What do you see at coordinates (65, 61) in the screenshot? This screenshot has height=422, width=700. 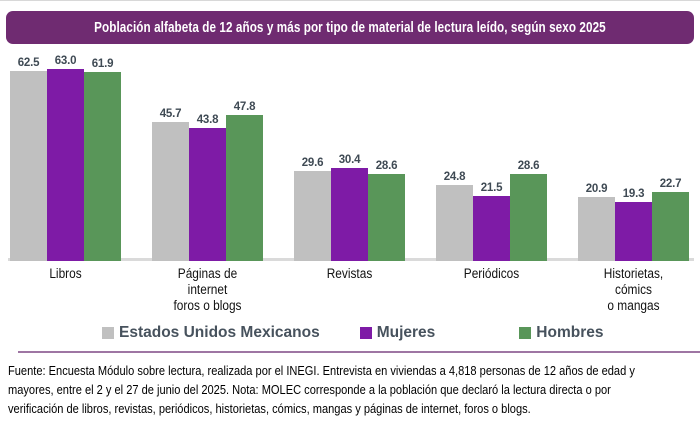 I see `bar-value-label: 63.0` at bounding box center [65, 61].